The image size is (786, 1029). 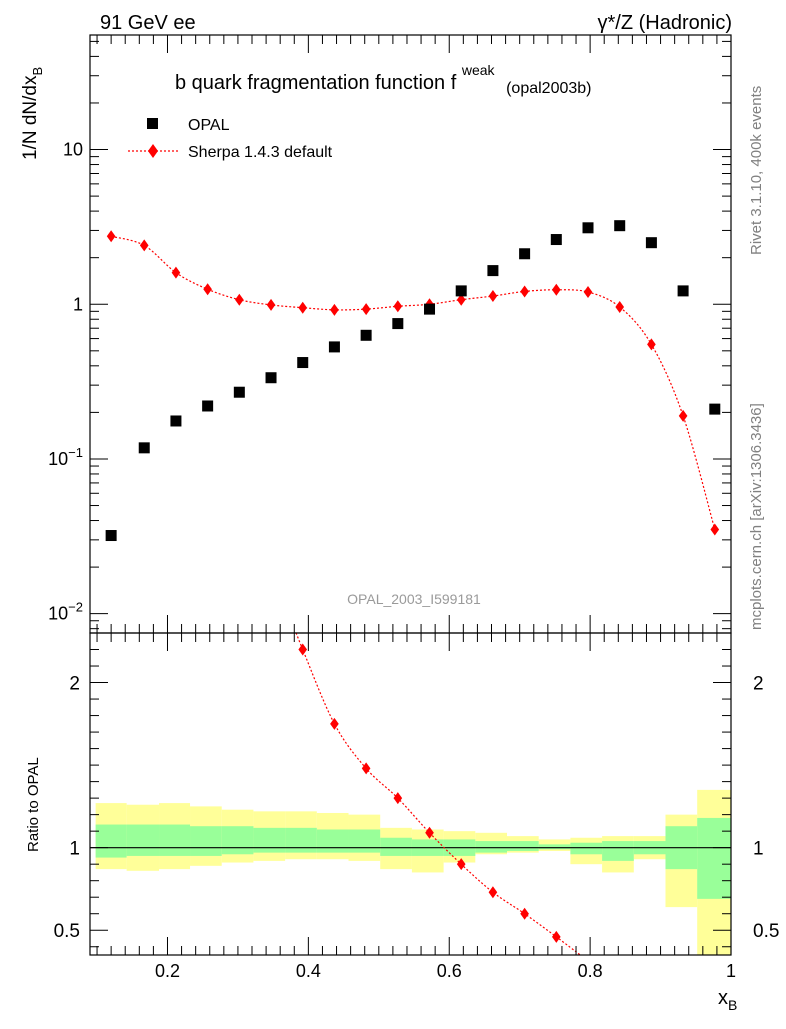 I want to click on ratio-series-group, so click(x=438, y=794).